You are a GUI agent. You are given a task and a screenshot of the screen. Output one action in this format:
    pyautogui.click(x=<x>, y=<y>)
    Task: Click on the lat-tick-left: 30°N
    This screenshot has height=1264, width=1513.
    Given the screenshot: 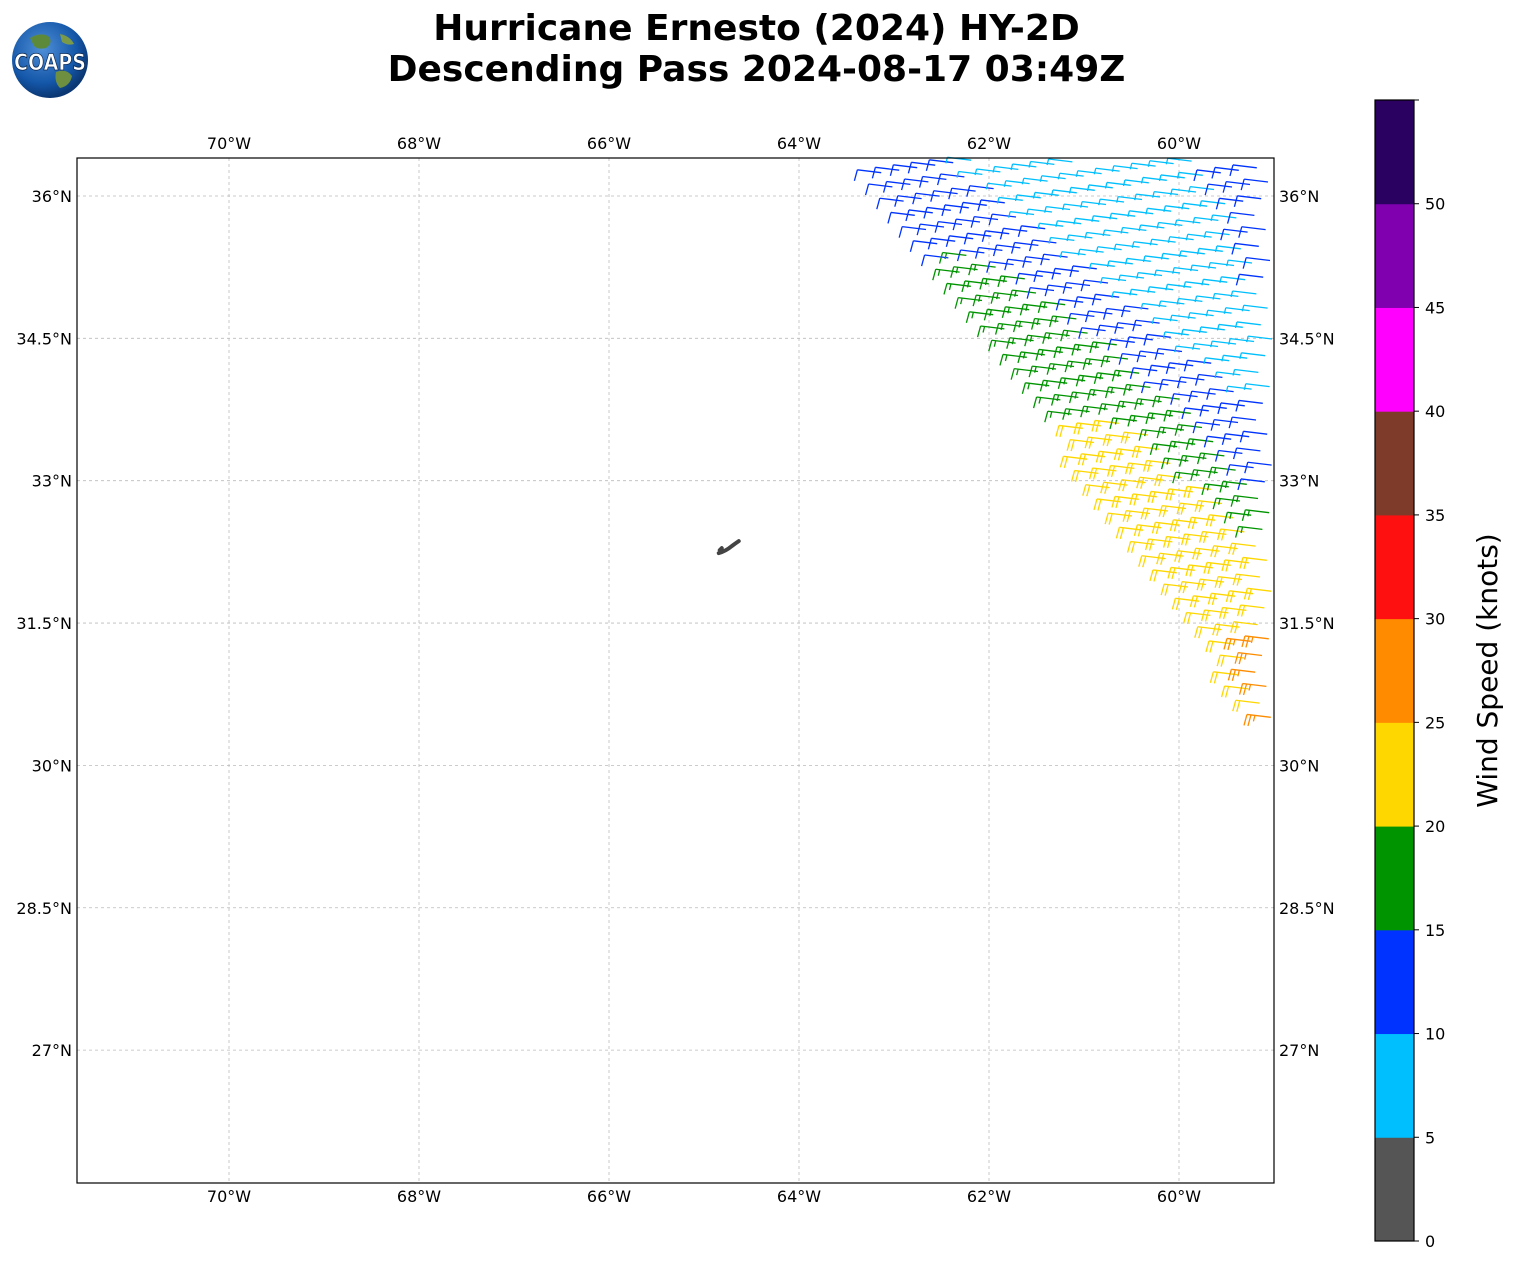 What is the action you would take?
    pyautogui.click(x=52, y=765)
    